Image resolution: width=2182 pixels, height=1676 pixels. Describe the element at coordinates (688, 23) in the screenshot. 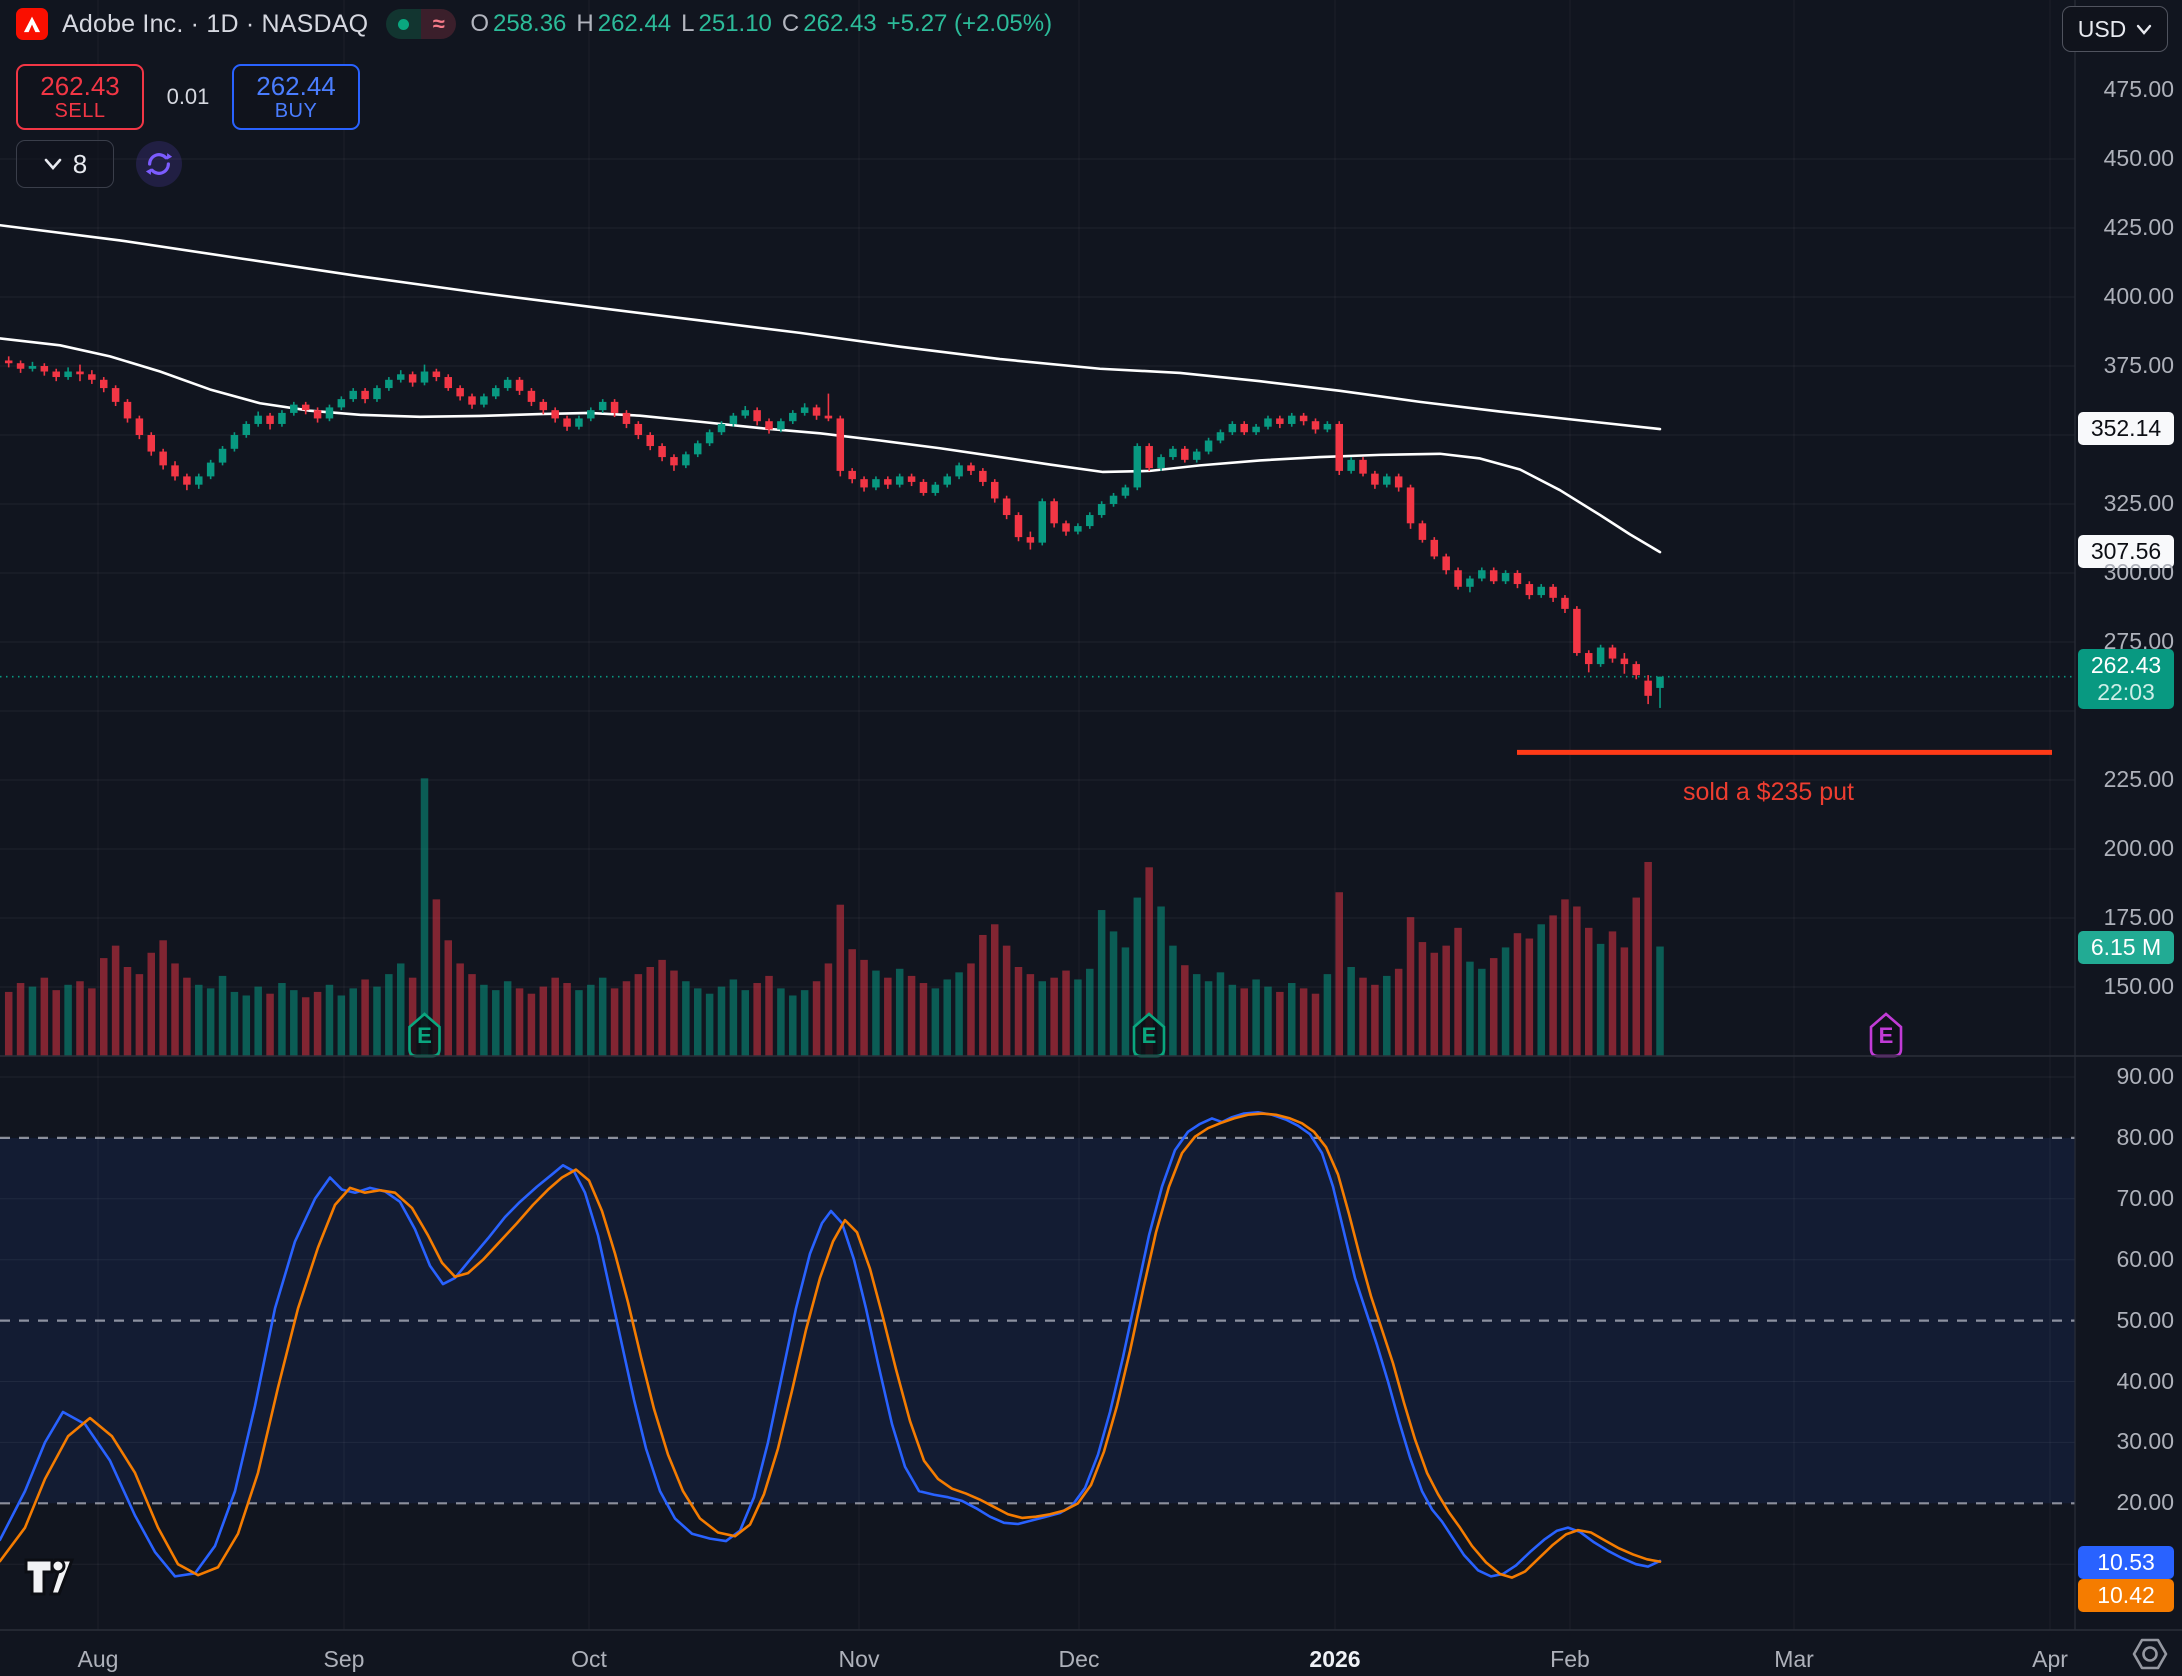

I see `low-label: L` at that location.